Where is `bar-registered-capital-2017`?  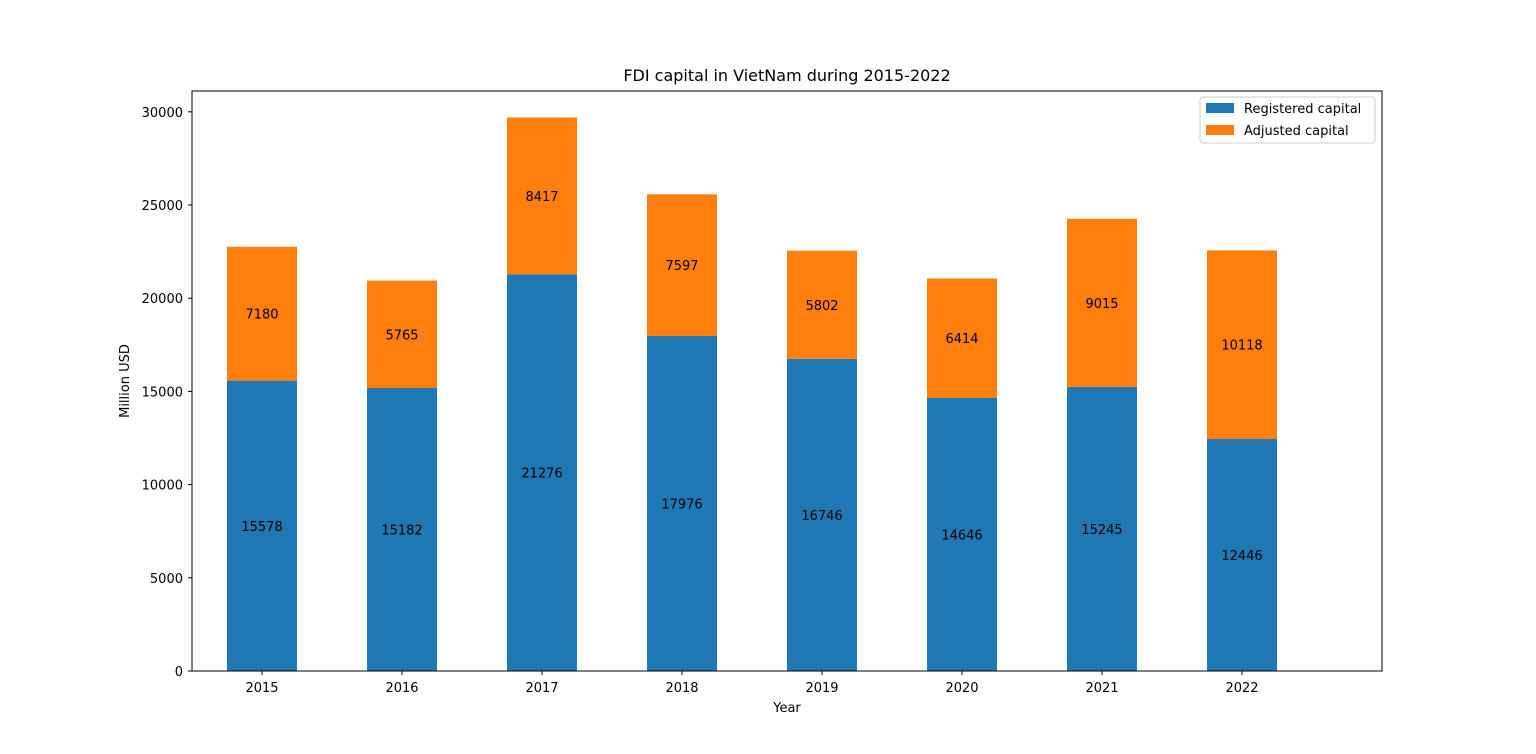 bar-registered-capital-2017 is located at coordinates (542, 472).